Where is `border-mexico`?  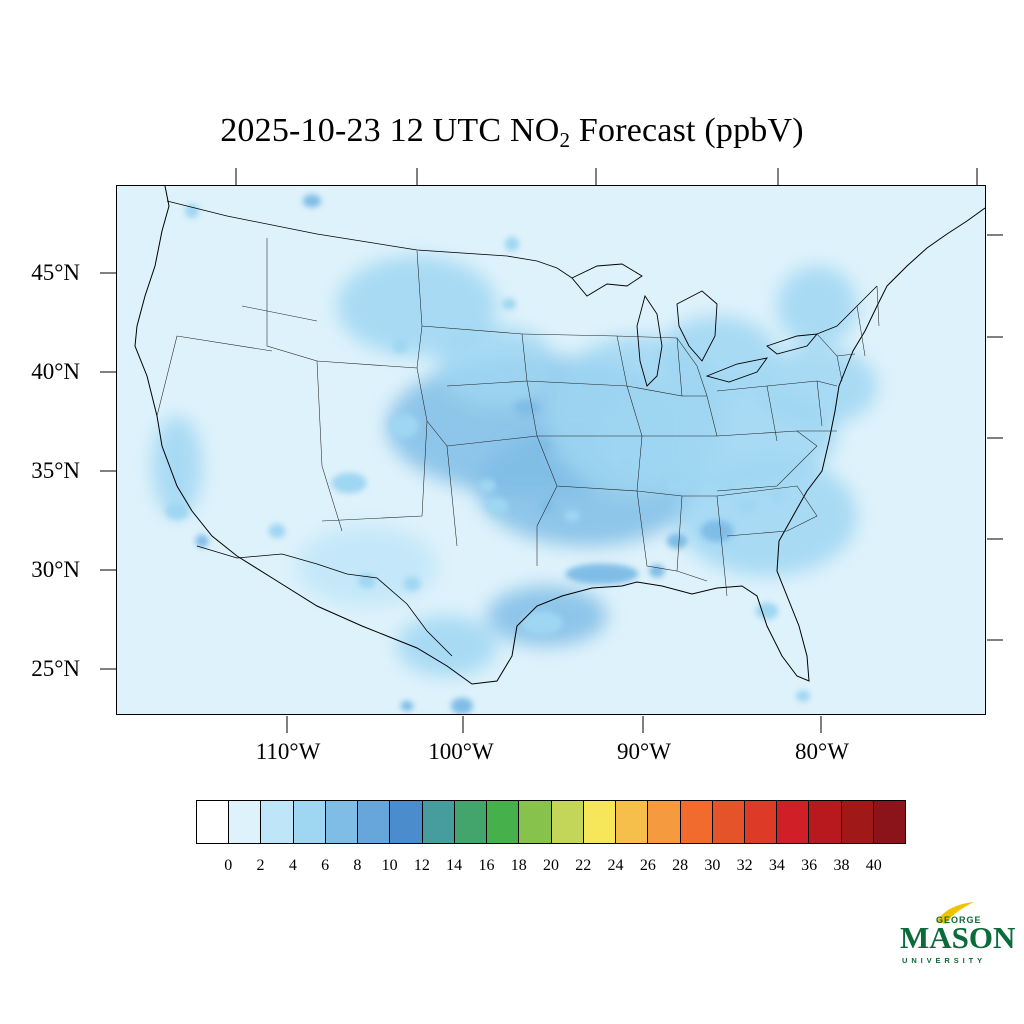 border-mexico is located at coordinates (324, 601).